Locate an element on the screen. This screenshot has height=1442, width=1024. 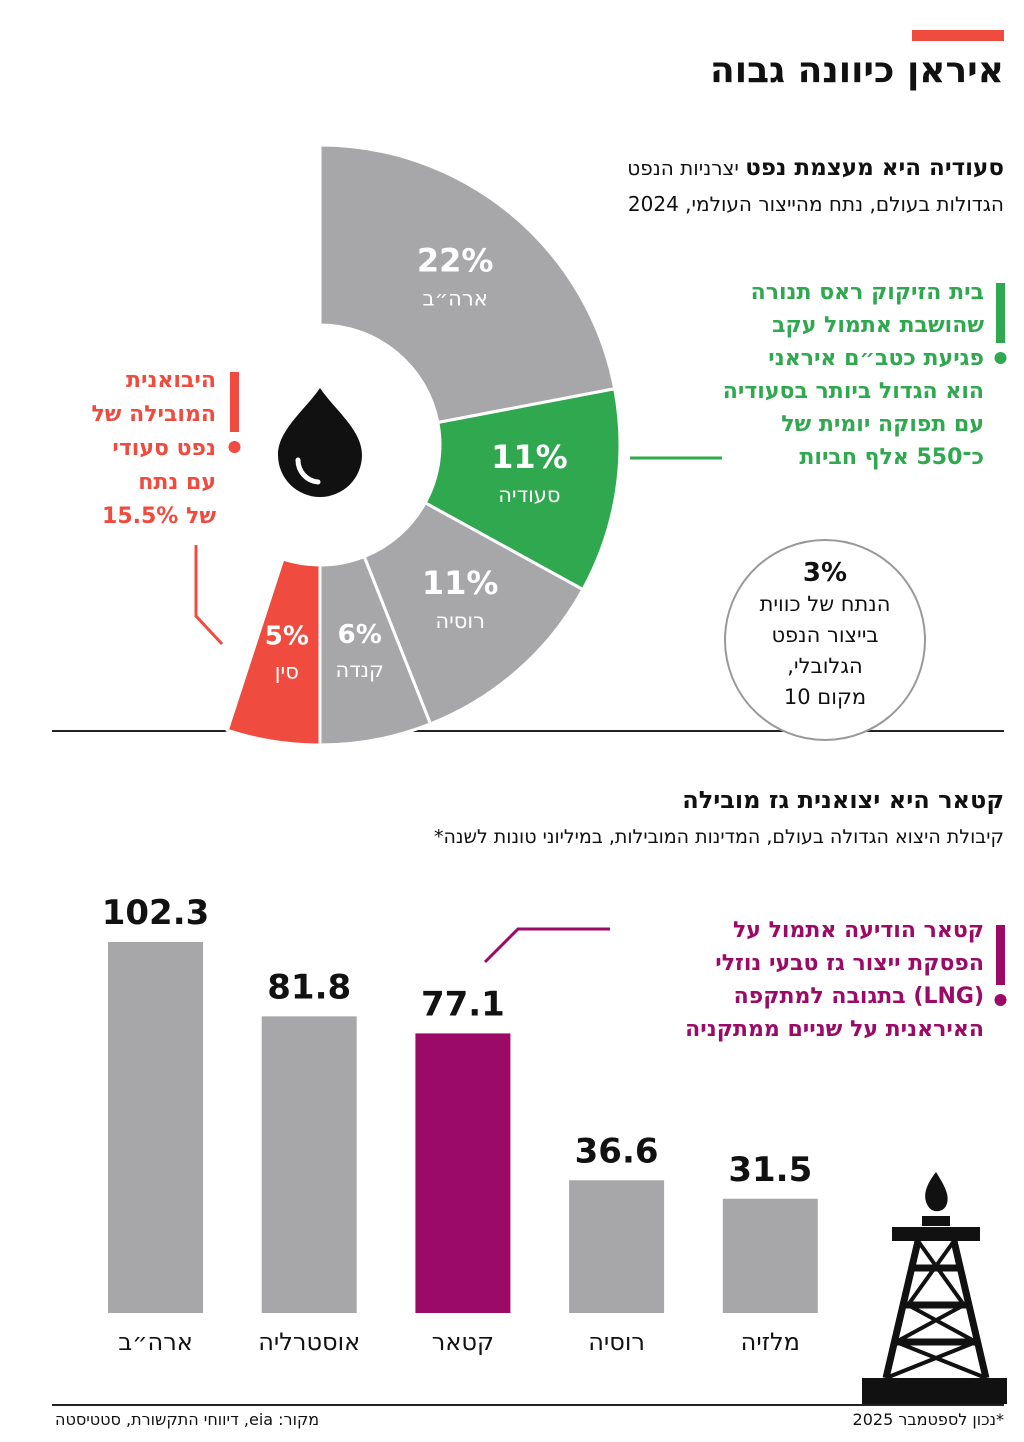
annotation-line: נפט סעודי is located at coordinates (164, 448).